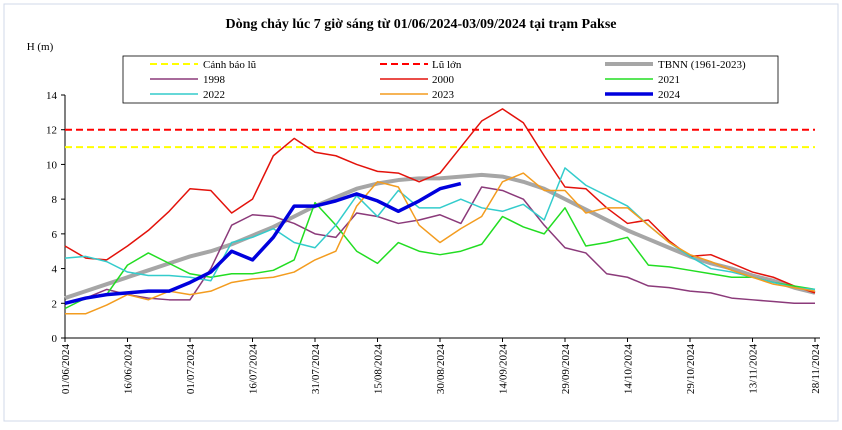 The image size is (842, 430). What do you see at coordinates (629, 369) in the screenshot?
I see `x-tick-label: 14/10/2024` at bounding box center [629, 369].